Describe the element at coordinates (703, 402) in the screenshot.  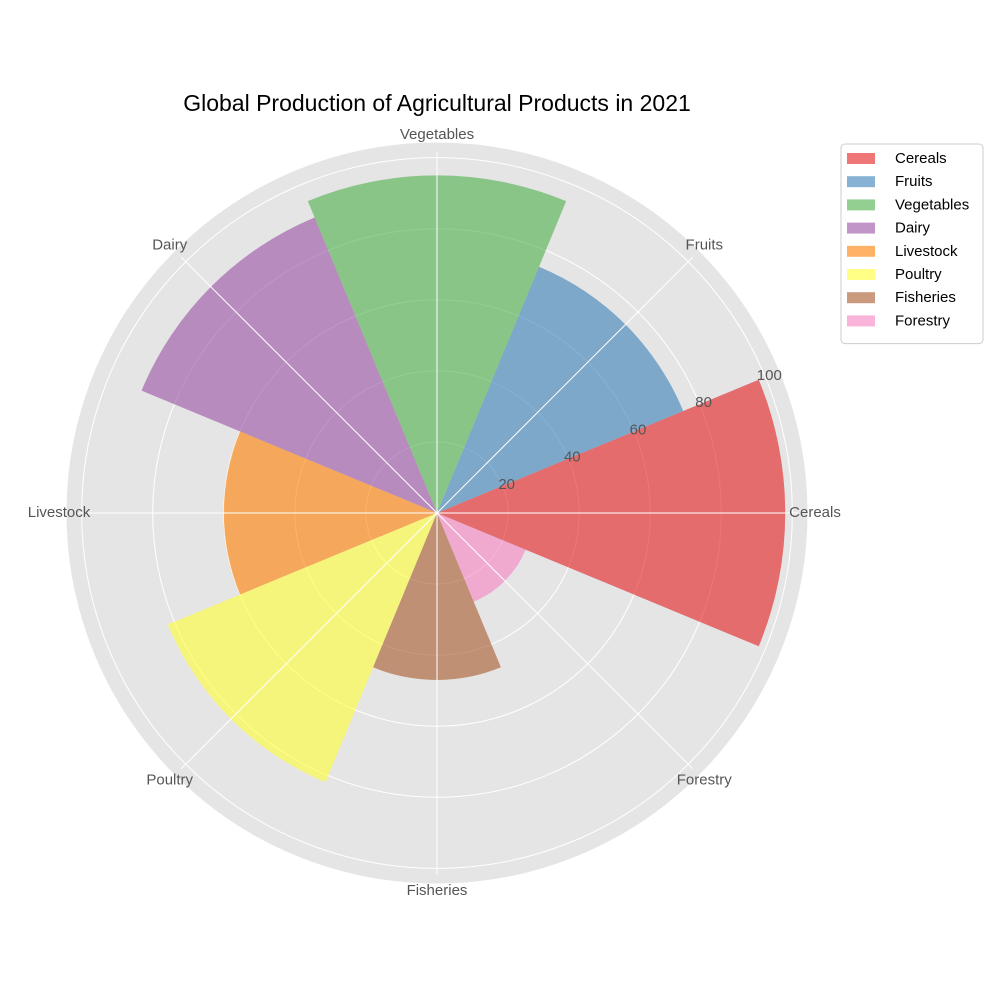
I see `radial-tick-label: 80` at that location.